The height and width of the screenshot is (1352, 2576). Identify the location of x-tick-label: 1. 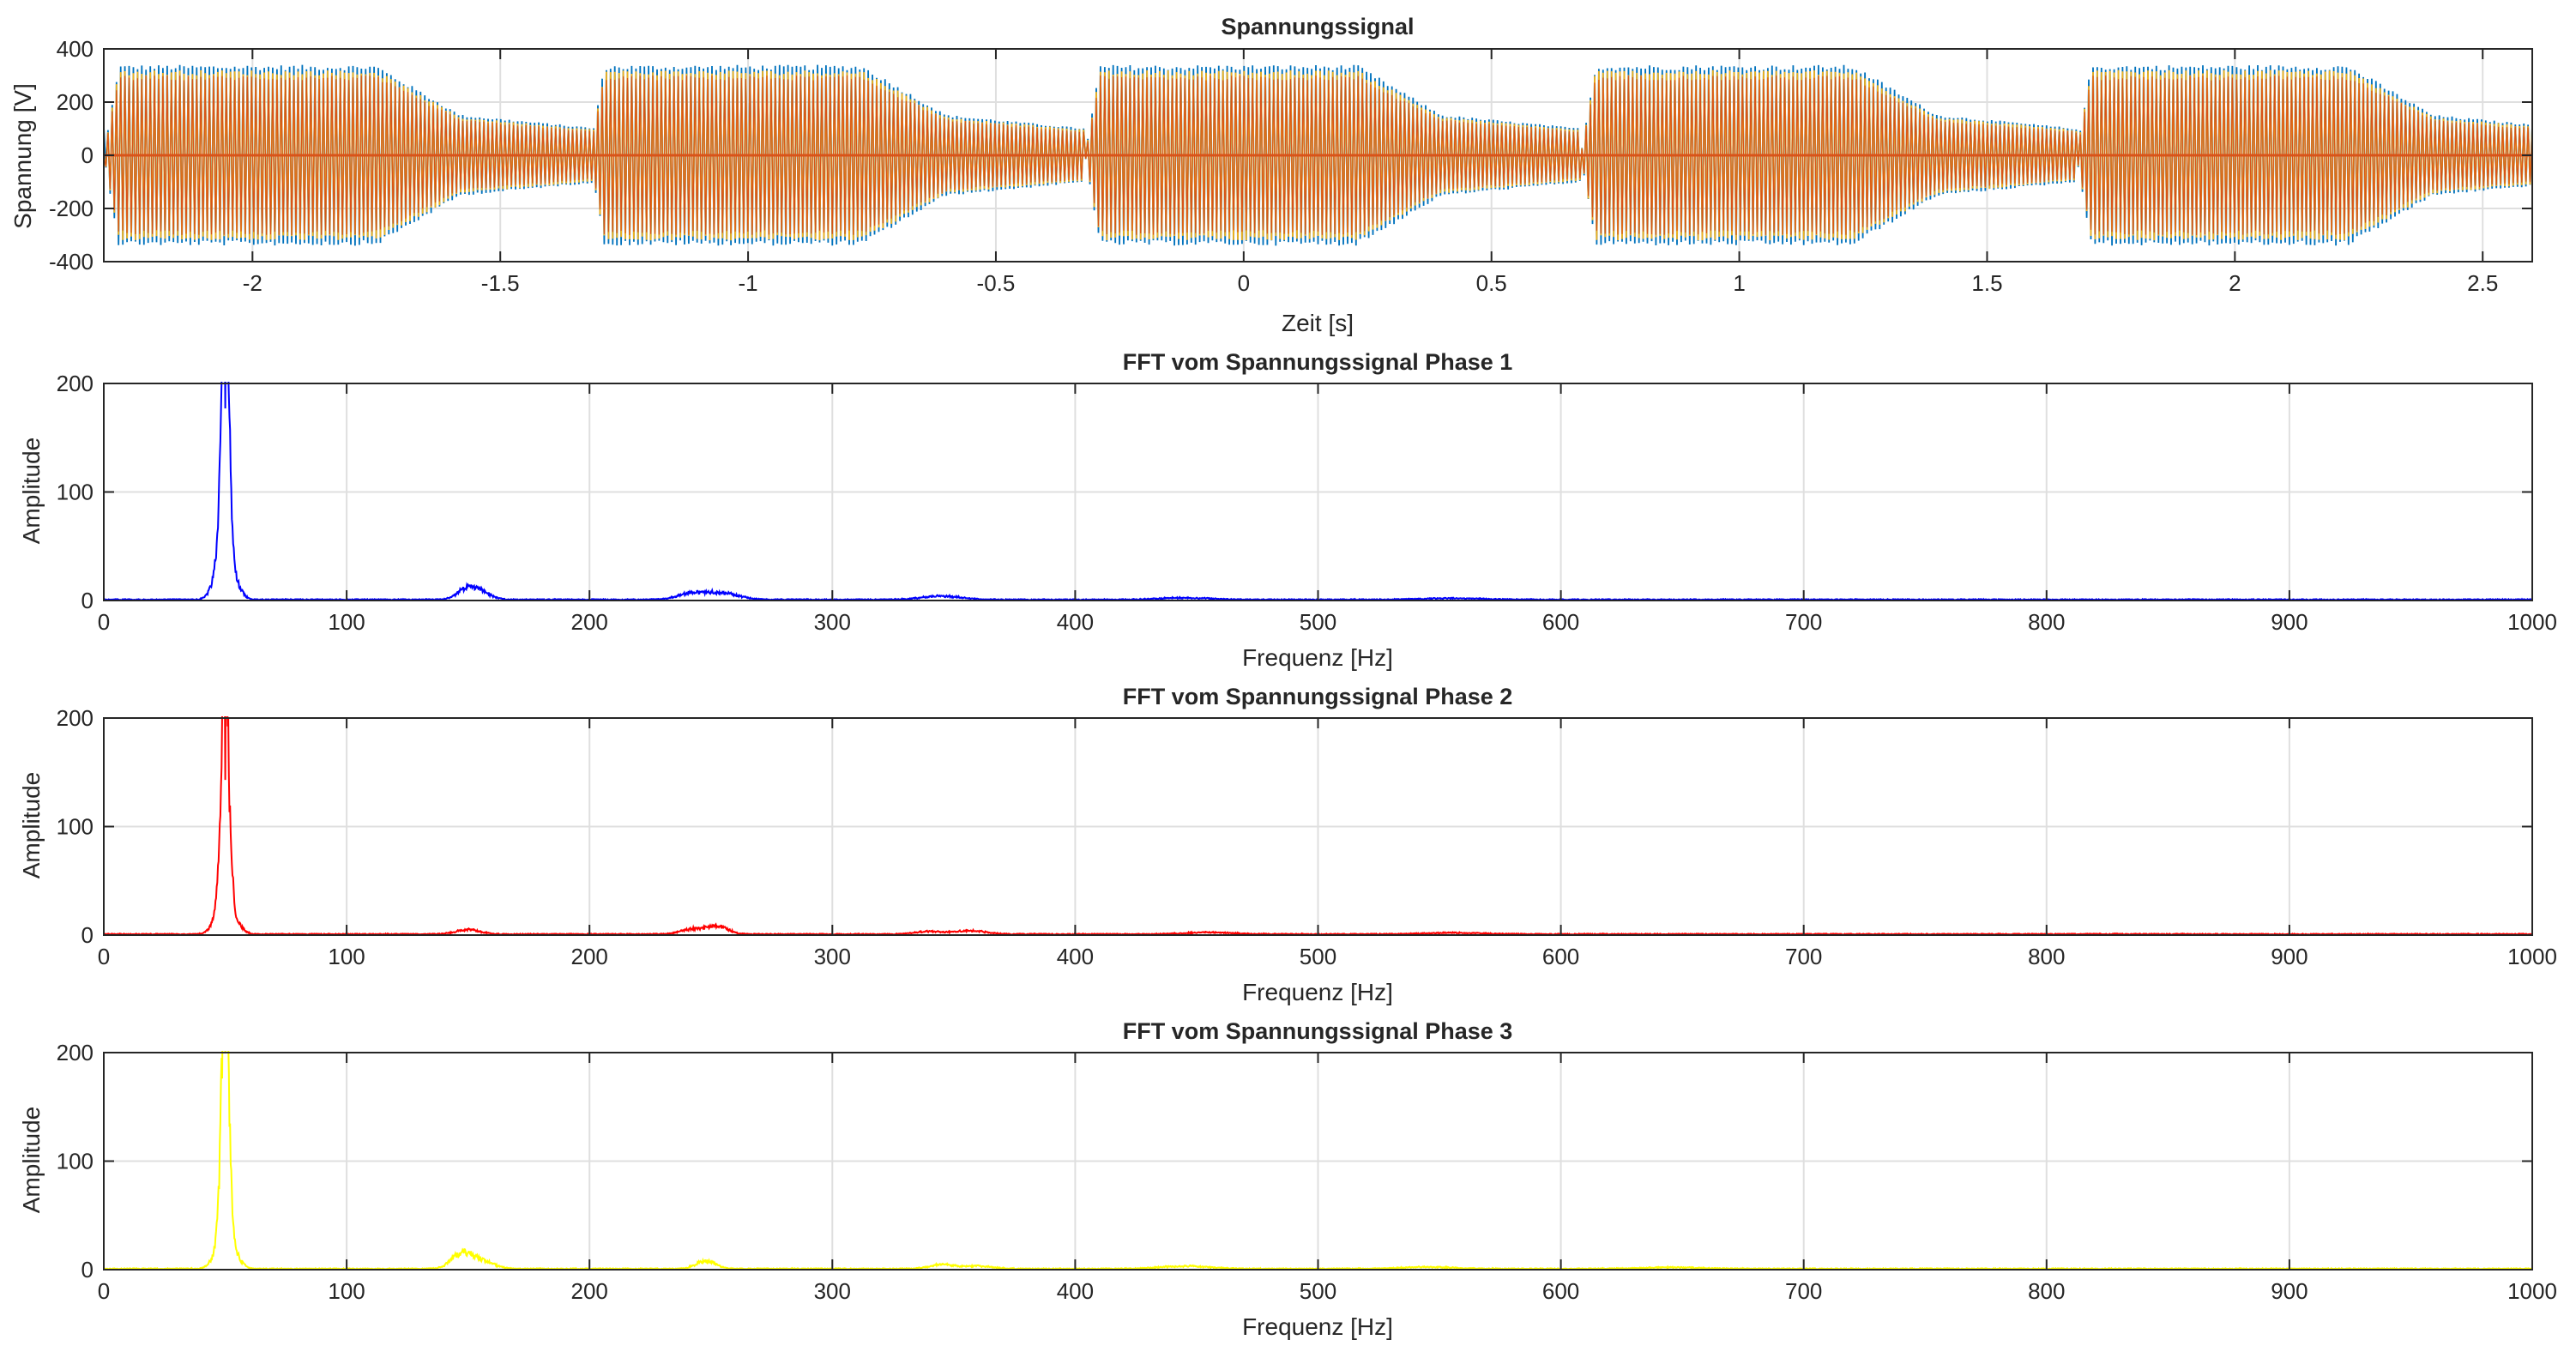
(1739, 283).